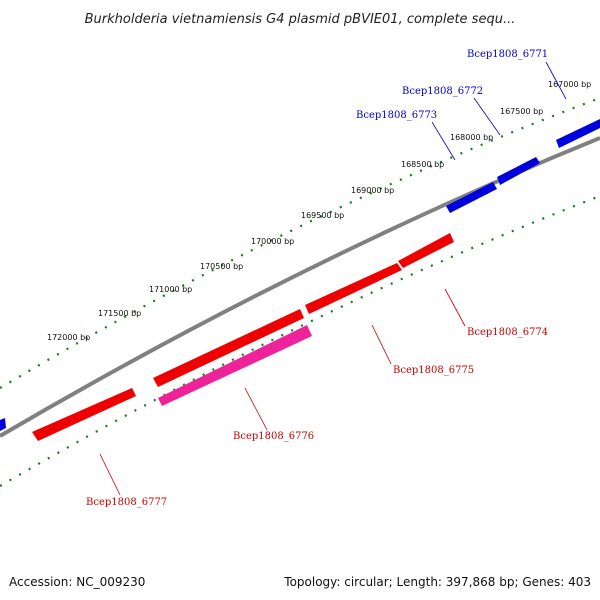  What do you see at coordinates (119, 313) in the screenshot?
I see `tick-label: 171500 bp` at bounding box center [119, 313].